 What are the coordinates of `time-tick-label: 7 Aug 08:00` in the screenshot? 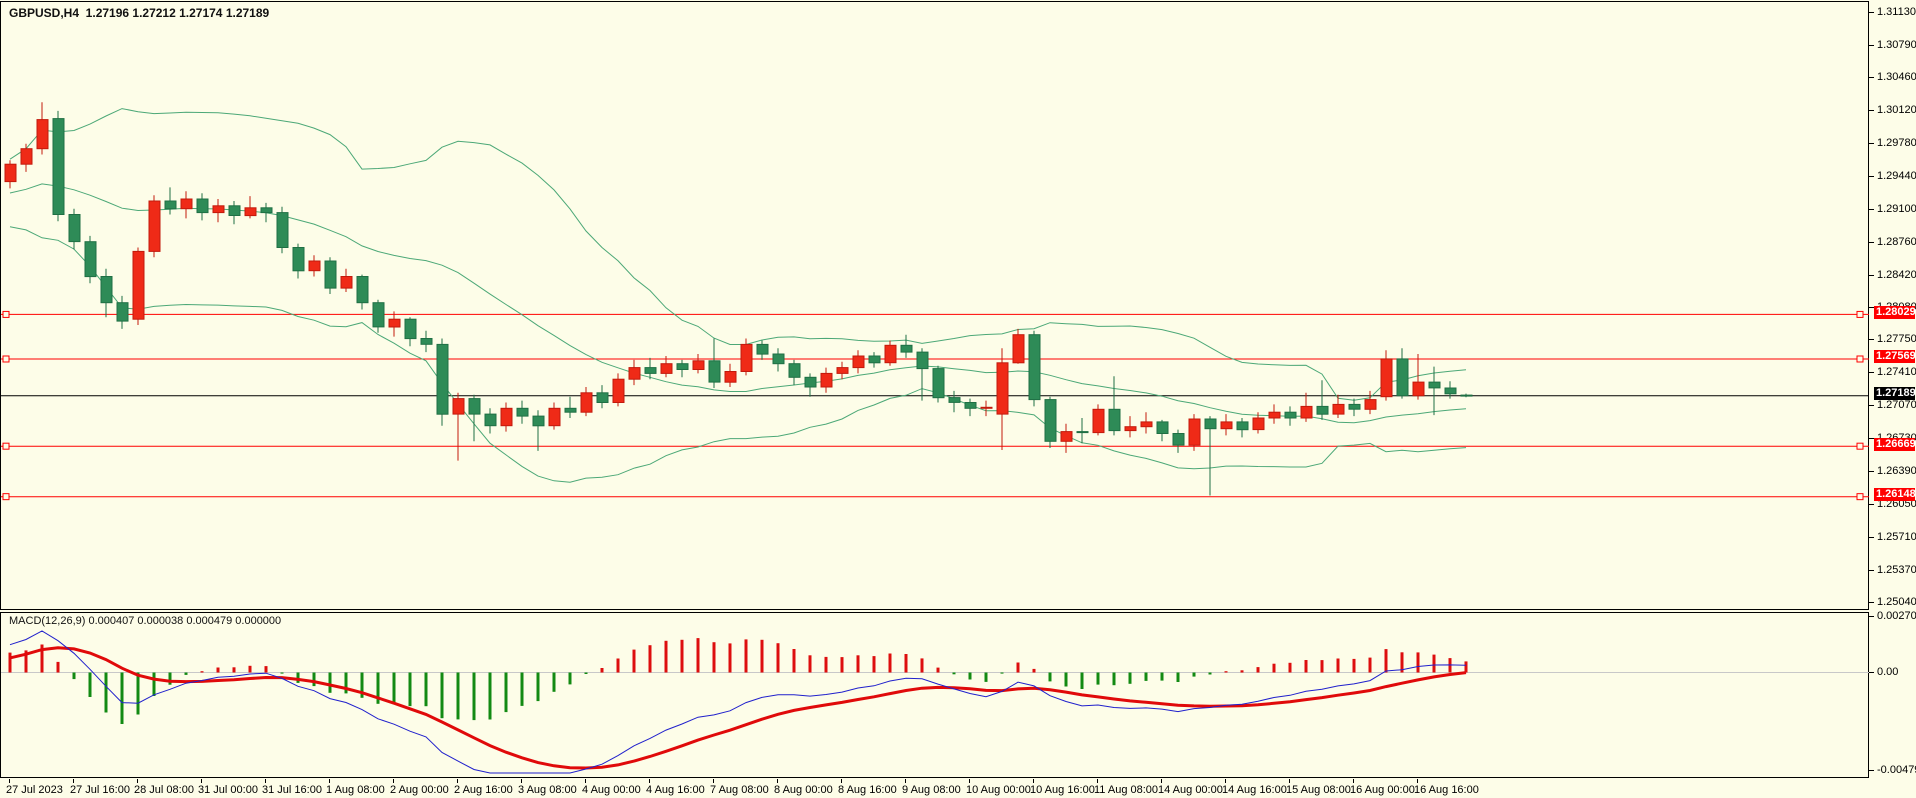 It's located at (739, 790).